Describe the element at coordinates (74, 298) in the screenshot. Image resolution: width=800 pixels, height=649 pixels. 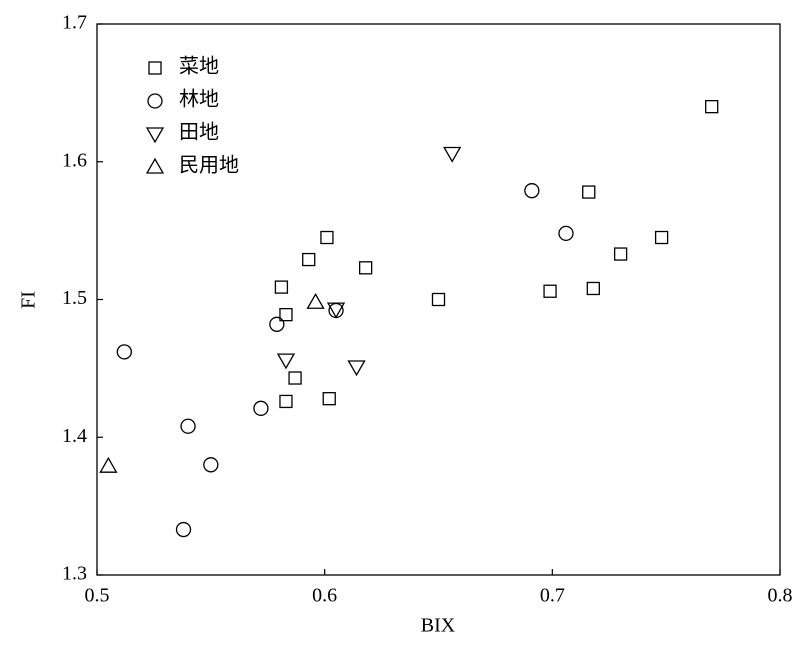
I see `y-tick-label: 1.5` at that location.